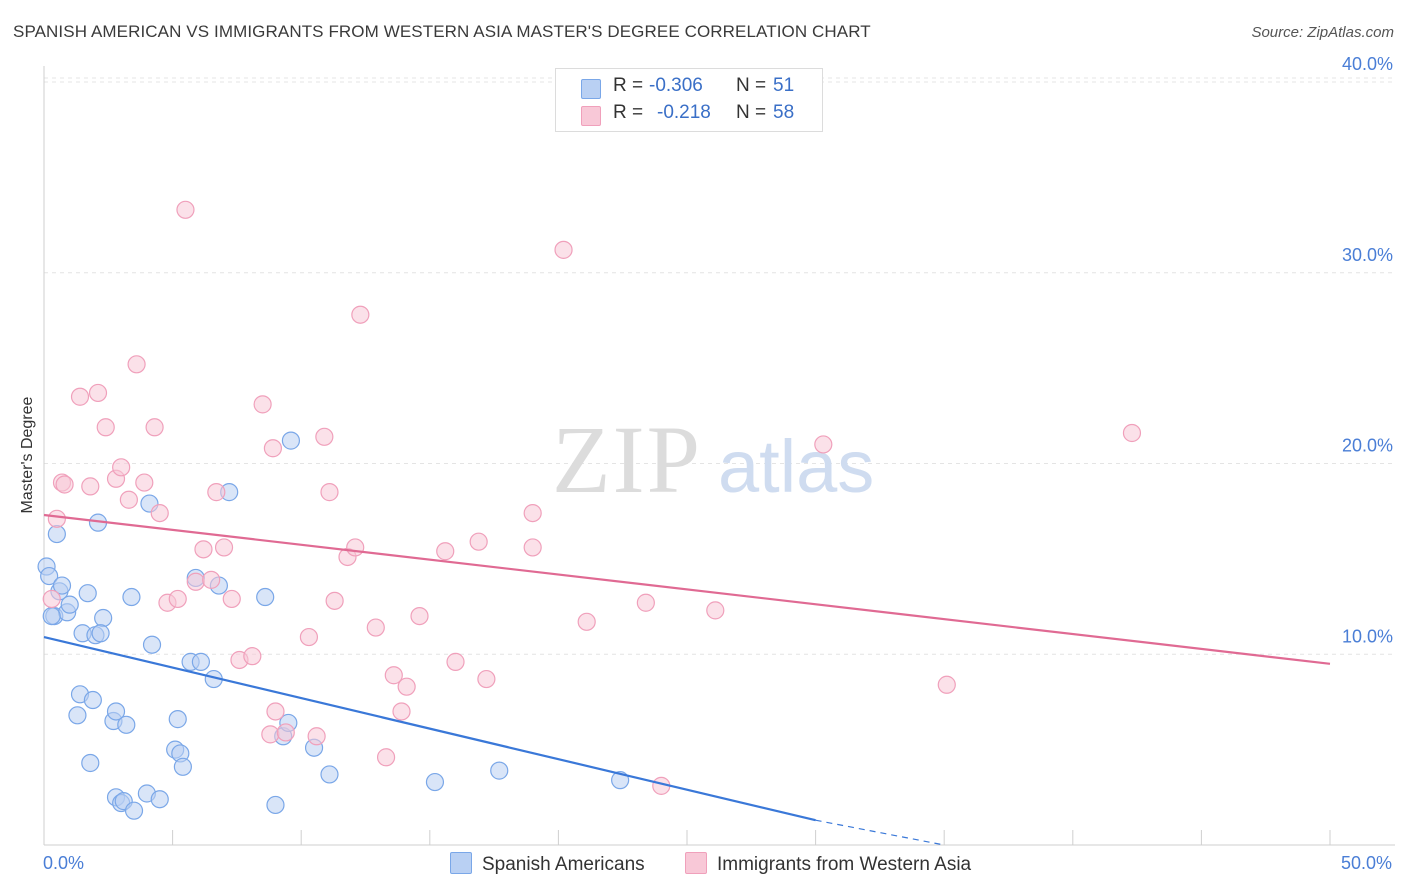 This screenshot has width=1406, height=892. Describe the element at coordinates (844, 864) in the screenshot. I see `bottom-legend-label: Immigrants from Western Asia` at that location.